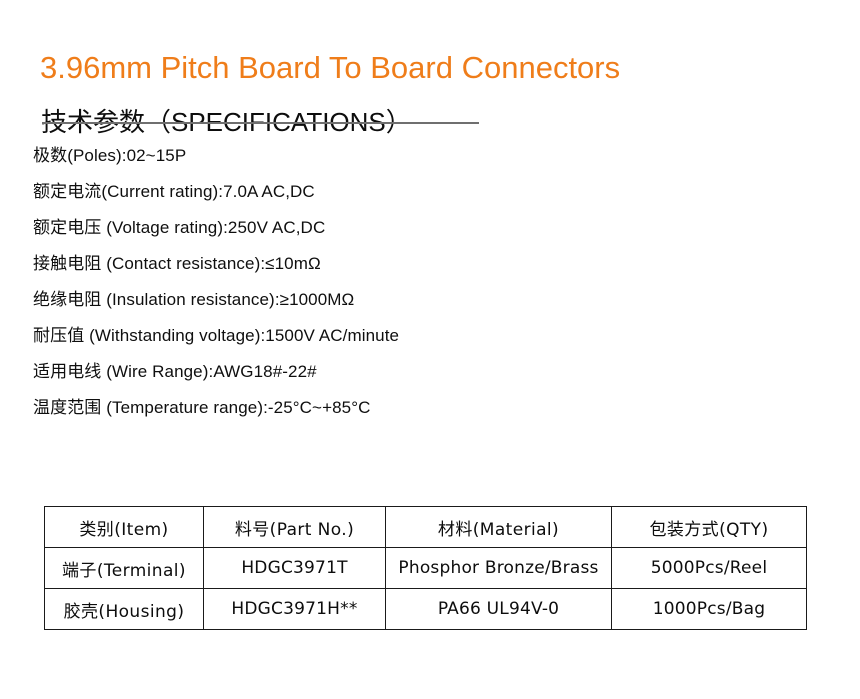 This screenshot has width=860, height=699. Describe the element at coordinates (330, 67) in the screenshot. I see `page-title: 3.96mm Pitch Board To Board Connectors` at that location.